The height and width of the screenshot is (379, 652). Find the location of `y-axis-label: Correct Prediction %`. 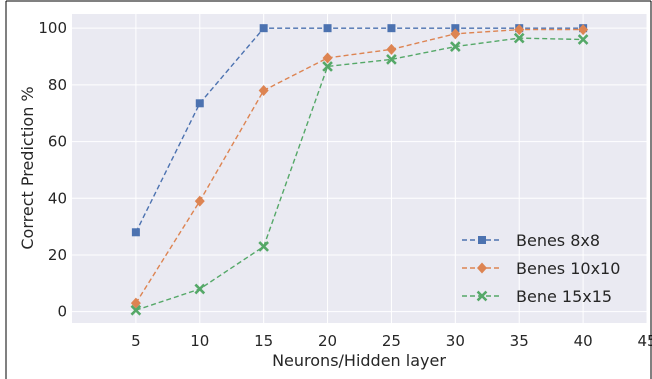

y-axis-label: Correct Prediction % is located at coordinates (27, 167).